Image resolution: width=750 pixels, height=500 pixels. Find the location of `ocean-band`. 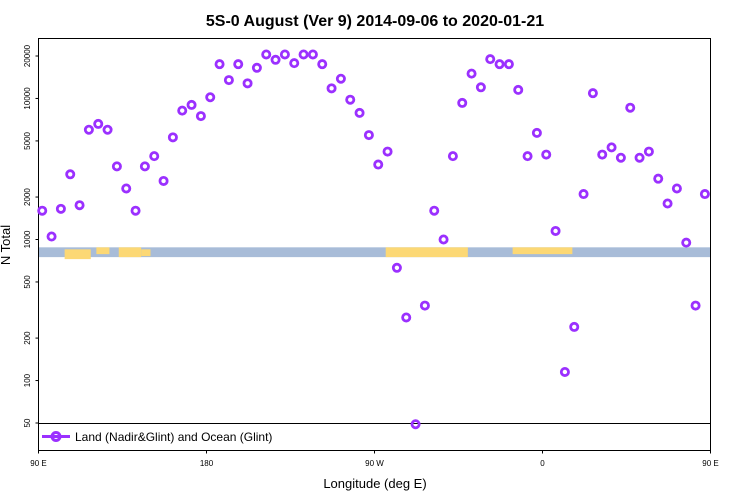

ocean-band is located at coordinates (374, 252).